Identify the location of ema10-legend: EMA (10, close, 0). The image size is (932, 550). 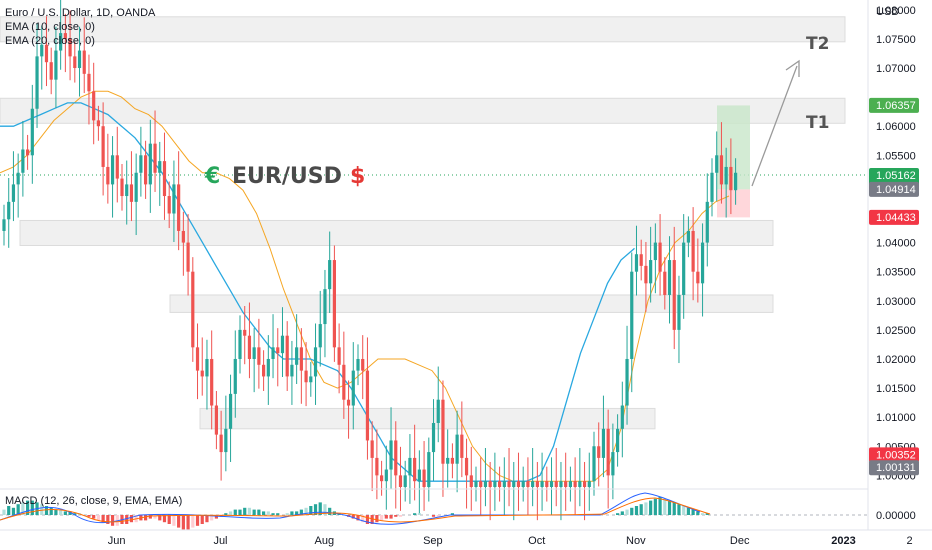
(50, 27).